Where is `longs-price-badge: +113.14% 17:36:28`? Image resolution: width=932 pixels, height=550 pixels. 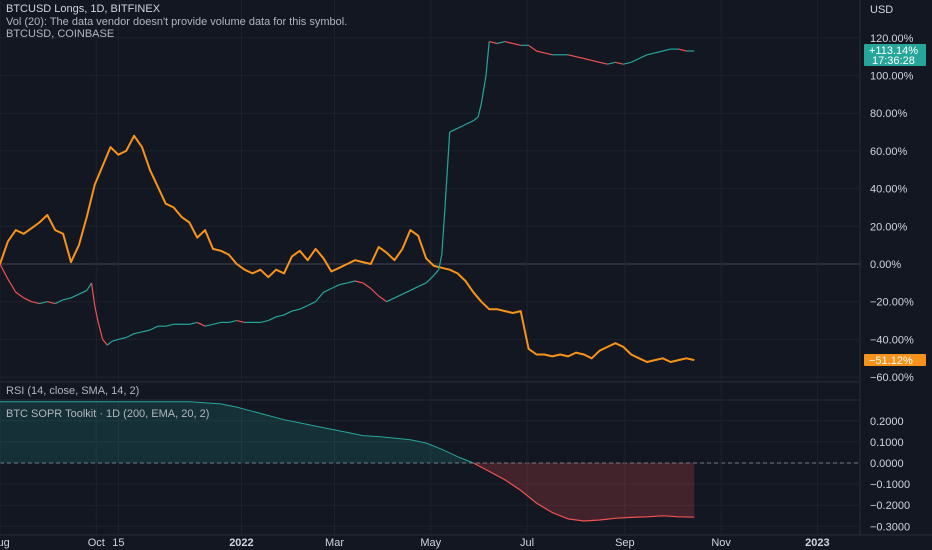
longs-price-badge: +113.14% 17:36:28 is located at coordinates (895, 55).